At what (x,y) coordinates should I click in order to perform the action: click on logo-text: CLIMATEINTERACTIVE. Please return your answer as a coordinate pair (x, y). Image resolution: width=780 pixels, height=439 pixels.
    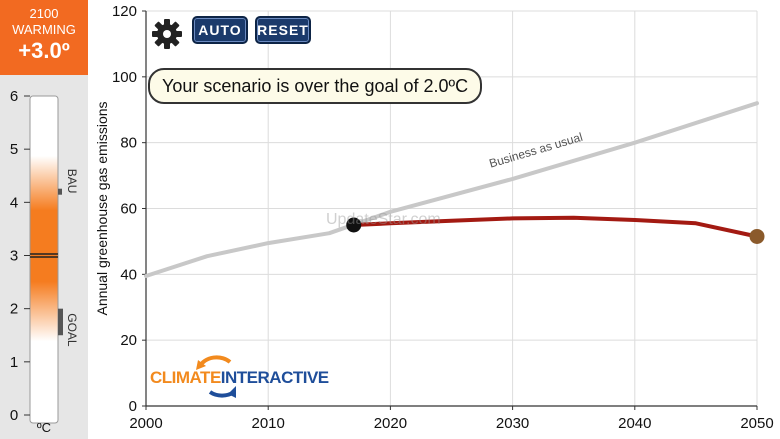
    Looking at the image, I should click on (239, 377).